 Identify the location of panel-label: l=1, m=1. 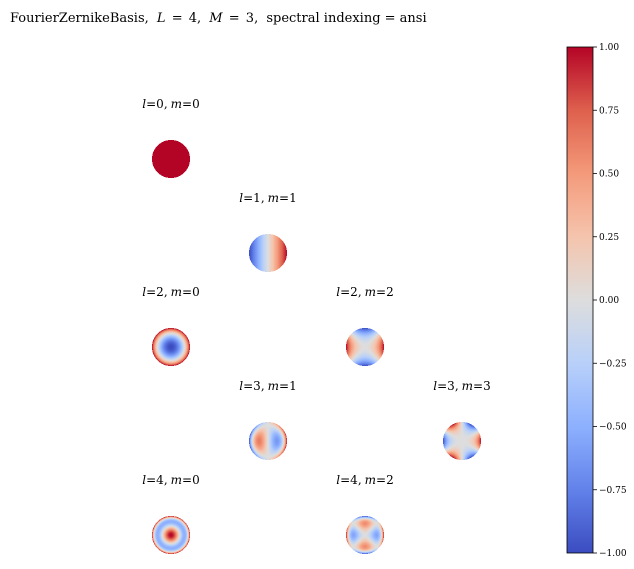
(267, 198).